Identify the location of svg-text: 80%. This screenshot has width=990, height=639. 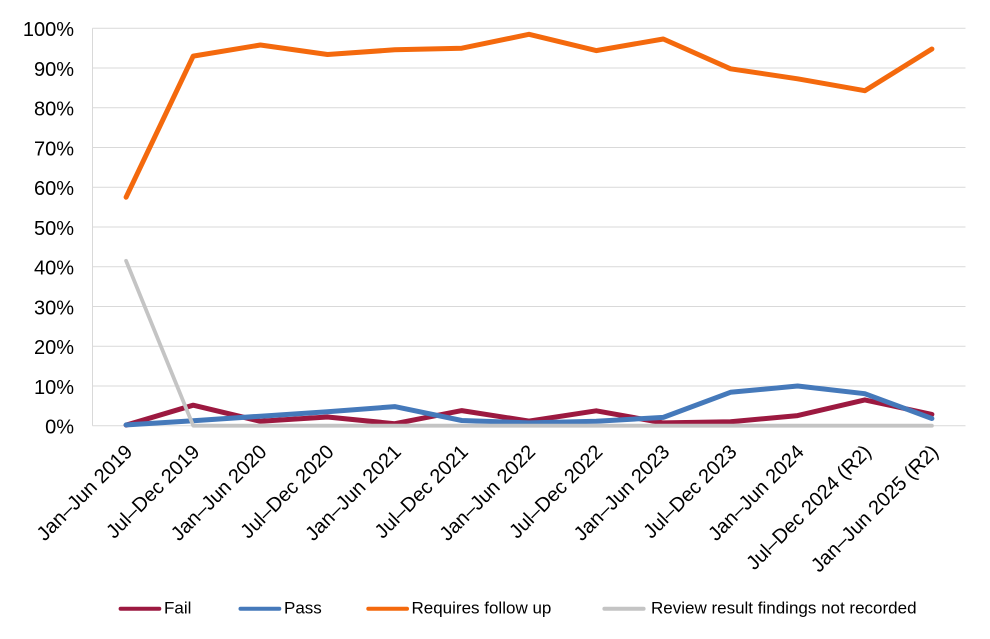
(54, 110).